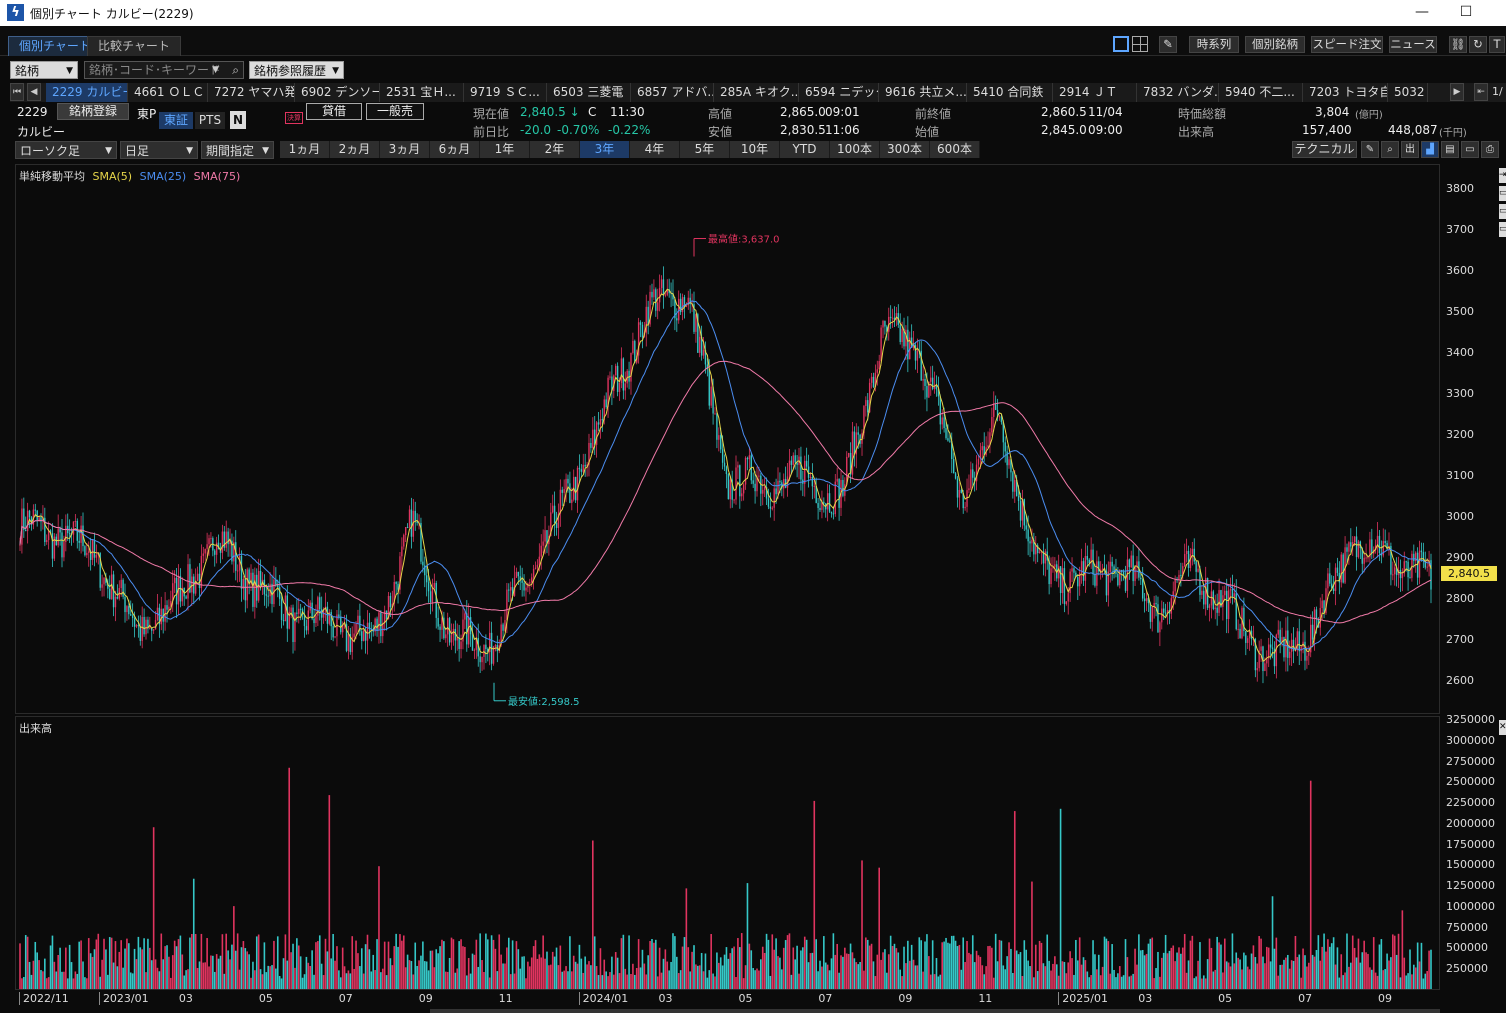 The image size is (1506, 1013). Describe the element at coordinates (1422, 12) in the screenshot. I see `minimize-button: —` at that location.